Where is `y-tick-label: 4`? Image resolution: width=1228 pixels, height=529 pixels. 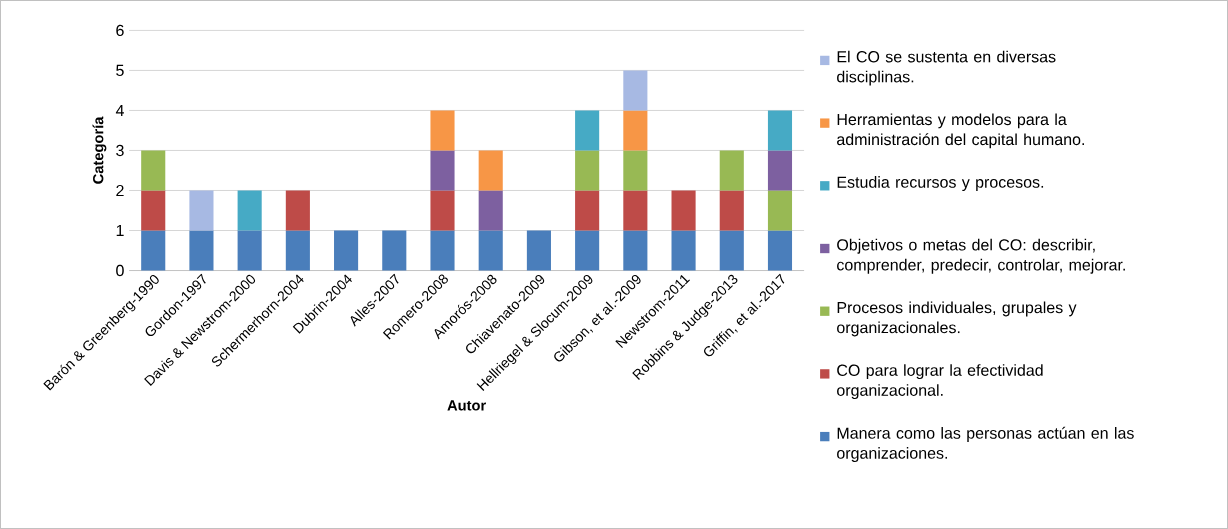 y-tick-label: 4 is located at coordinates (119, 110).